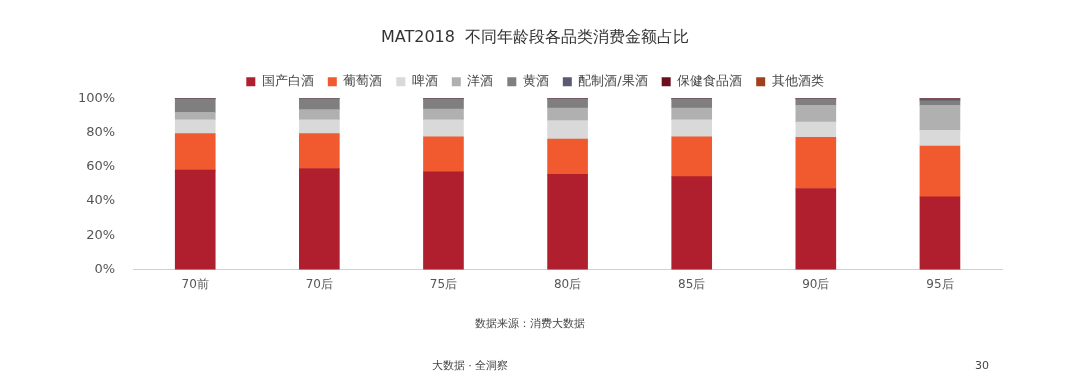  I want to click on legend-label: 国产白酒, so click(287, 81).